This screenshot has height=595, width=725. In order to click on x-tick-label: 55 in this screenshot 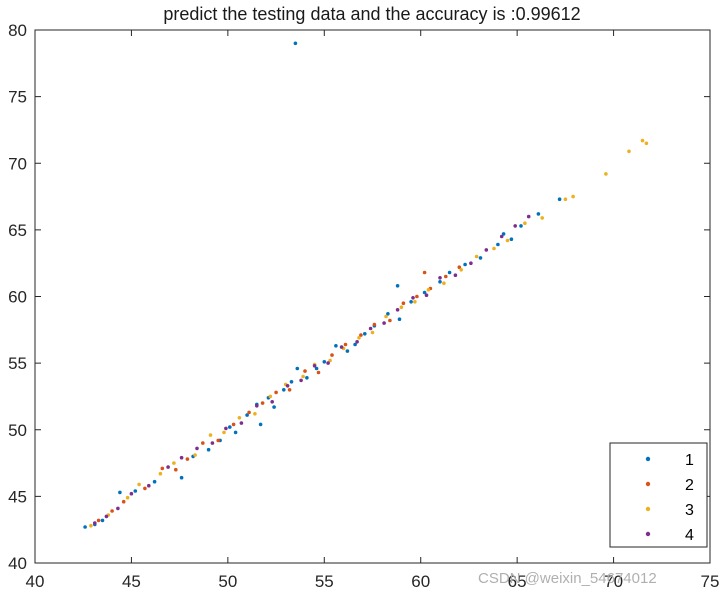, I will do `click(324, 581)`.